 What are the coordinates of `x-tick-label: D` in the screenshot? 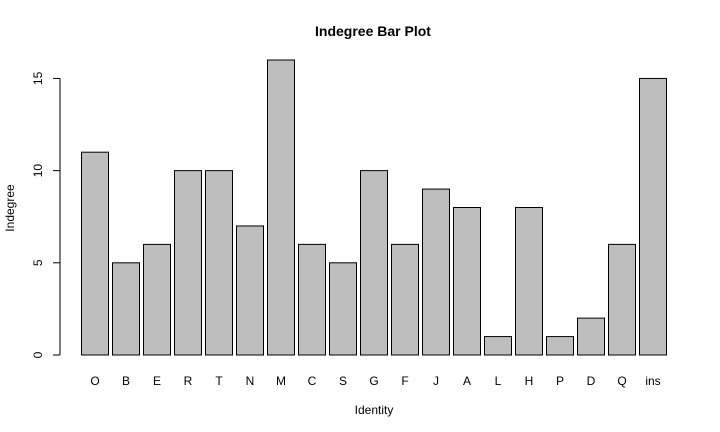 It's located at (591, 381).